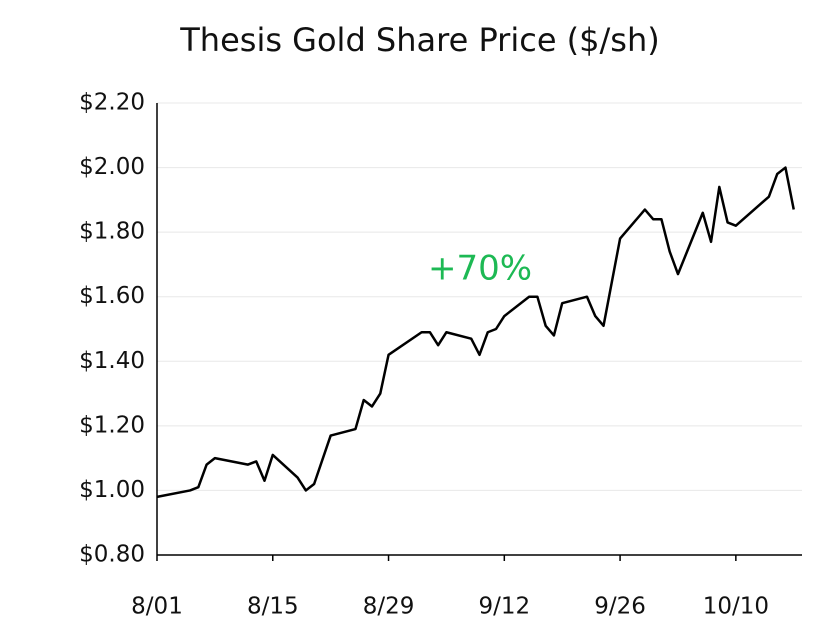 The height and width of the screenshot is (634, 820). Describe the element at coordinates (504, 607) in the screenshot. I see `x-tick-label: 9/12` at that location.